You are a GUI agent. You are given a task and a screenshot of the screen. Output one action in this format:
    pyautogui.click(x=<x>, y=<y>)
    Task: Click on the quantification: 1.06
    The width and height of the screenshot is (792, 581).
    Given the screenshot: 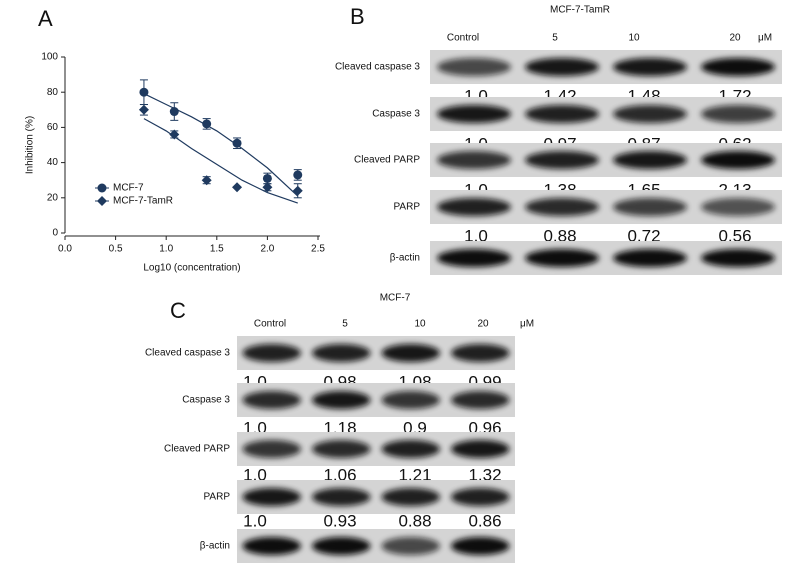 What is the action you would take?
    pyautogui.click(x=339, y=474)
    